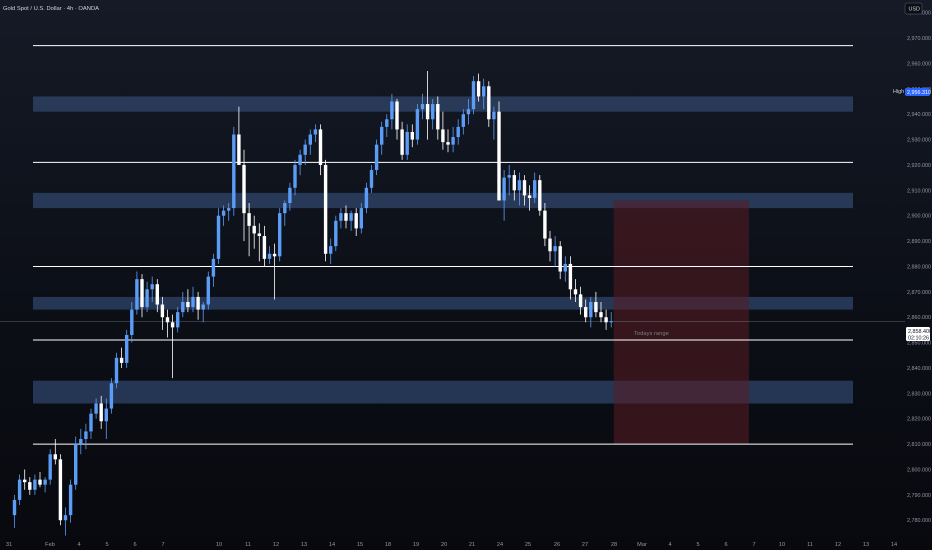  I want to click on x-tick-29: 13, so click(866, 545).